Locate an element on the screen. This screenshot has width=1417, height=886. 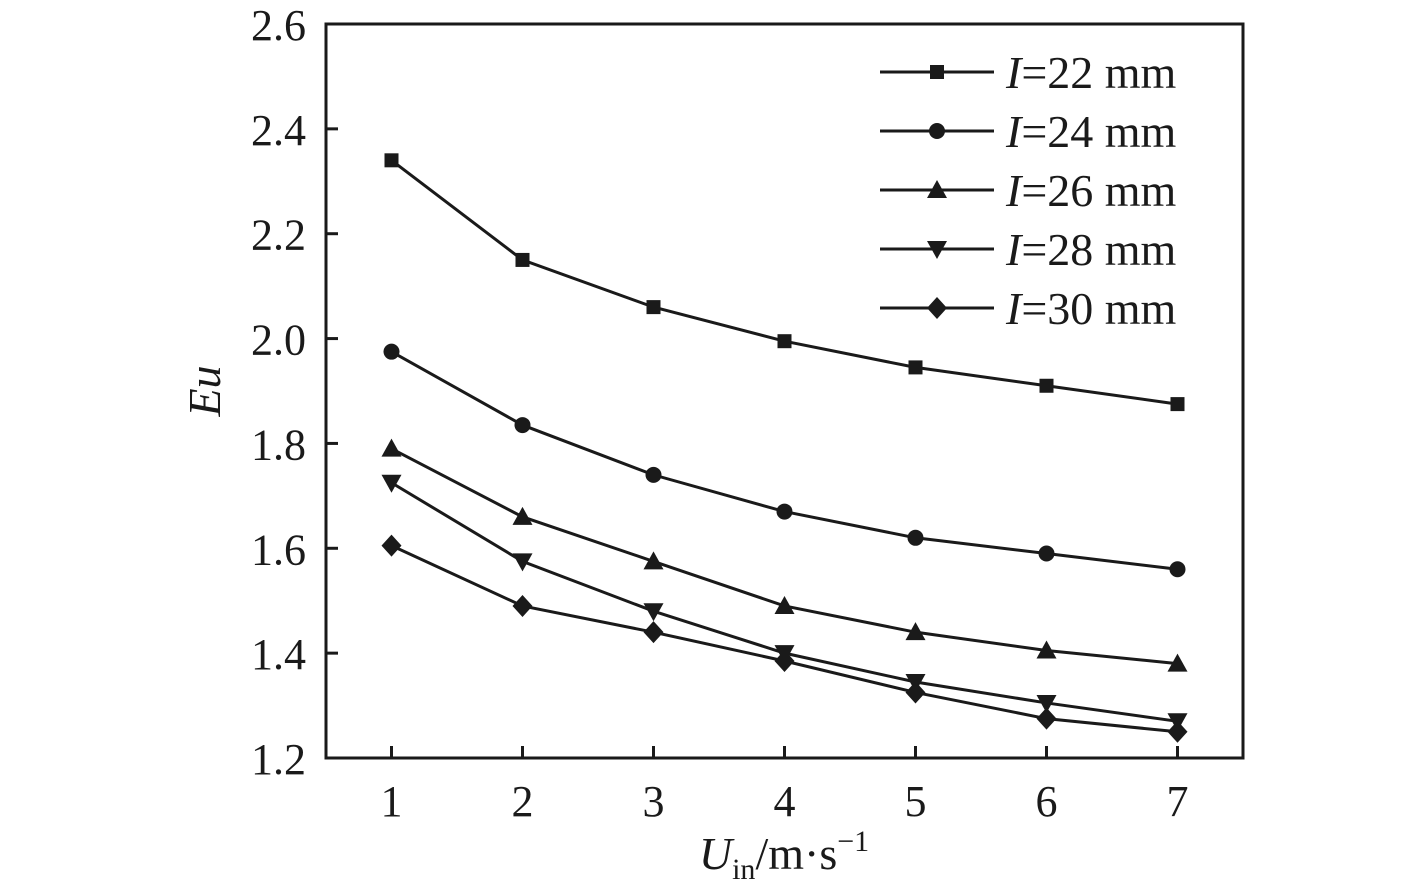
legend-item: I=24 mm is located at coordinates (1028, 131).